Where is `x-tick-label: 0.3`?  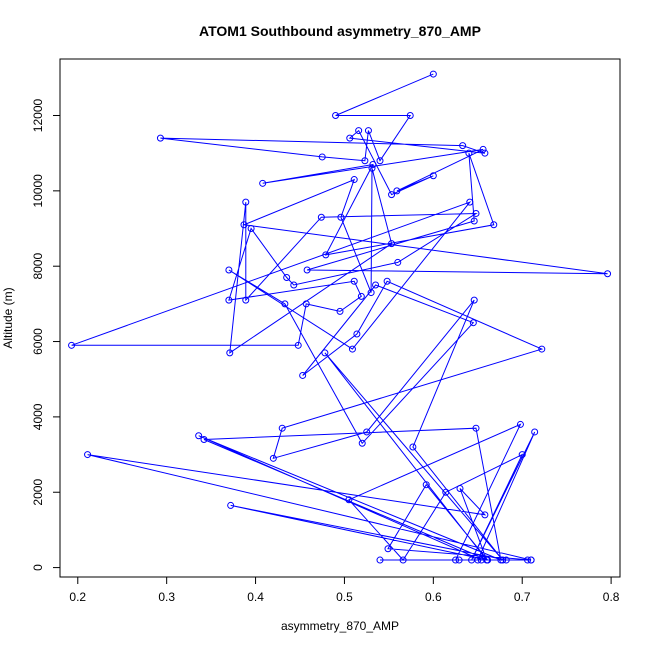
x-tick-label: 0.3 is located at coordinates (166, 597).